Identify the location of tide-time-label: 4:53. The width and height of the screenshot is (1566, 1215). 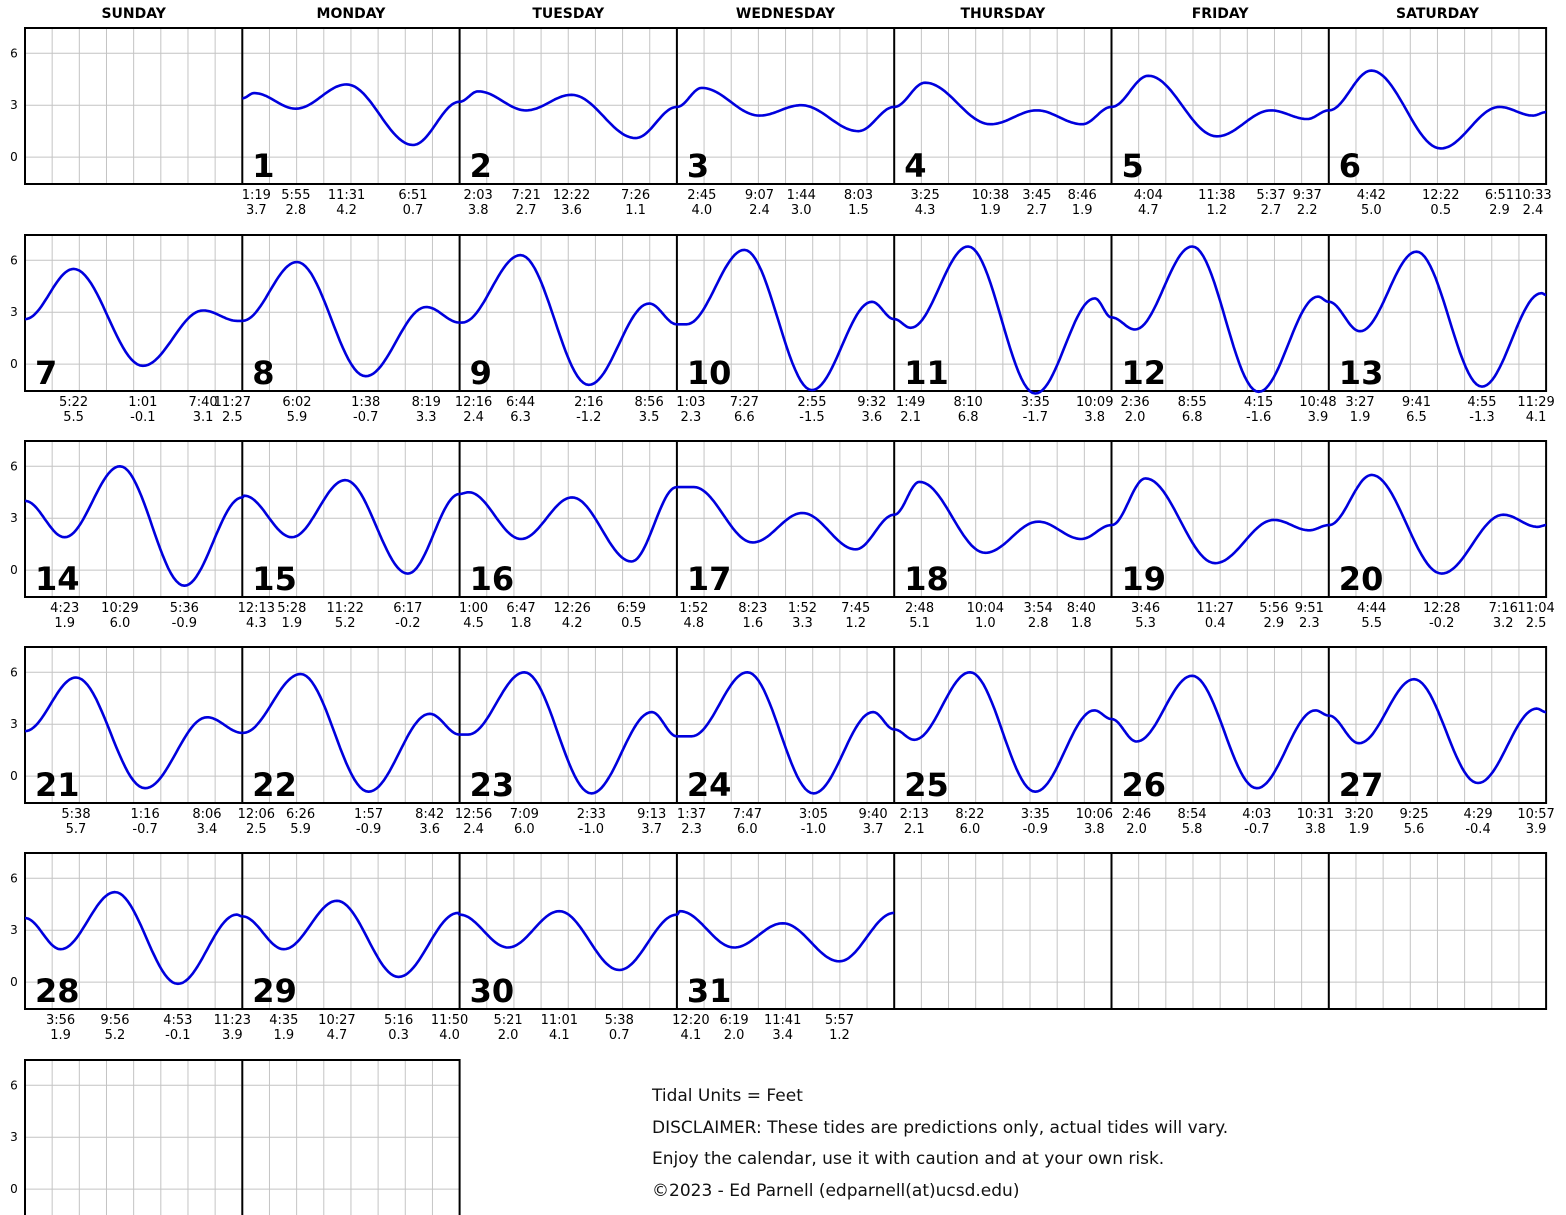
(177, 1020).